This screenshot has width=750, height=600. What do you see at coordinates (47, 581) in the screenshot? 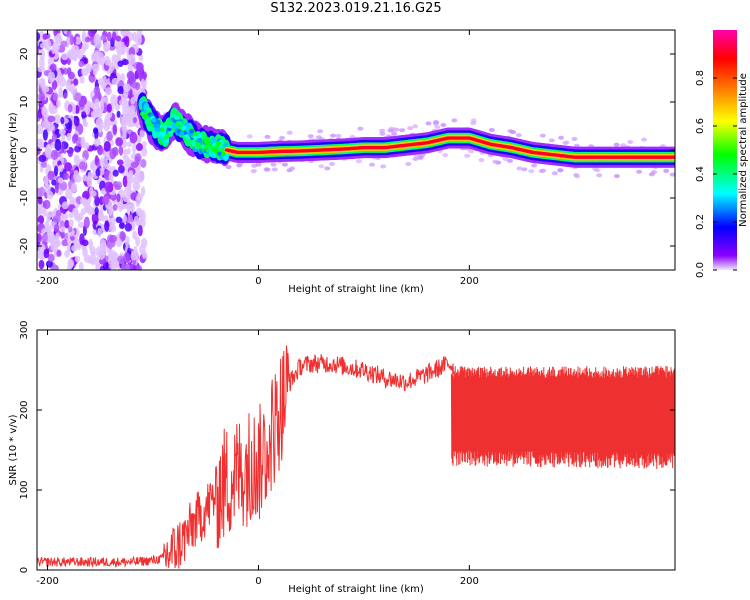
I see `snr-x-tick-label: -200` at bounding box center [47, 581].